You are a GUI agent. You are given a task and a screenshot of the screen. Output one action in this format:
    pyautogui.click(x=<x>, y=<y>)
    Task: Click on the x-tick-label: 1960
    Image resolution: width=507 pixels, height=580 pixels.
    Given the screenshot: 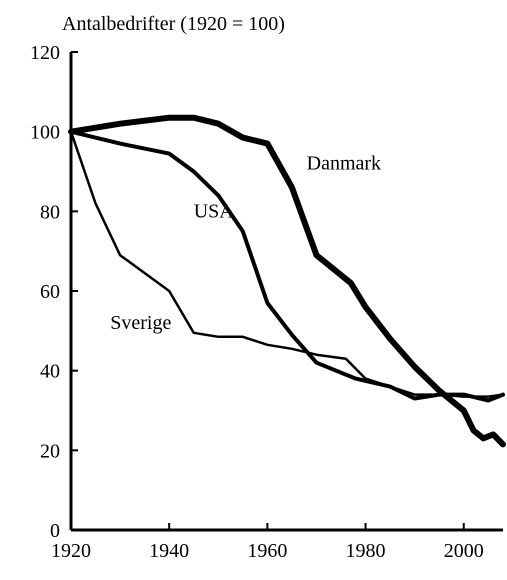 What is the action you would take?
    pyautogui.click(x=267, y=551)
    